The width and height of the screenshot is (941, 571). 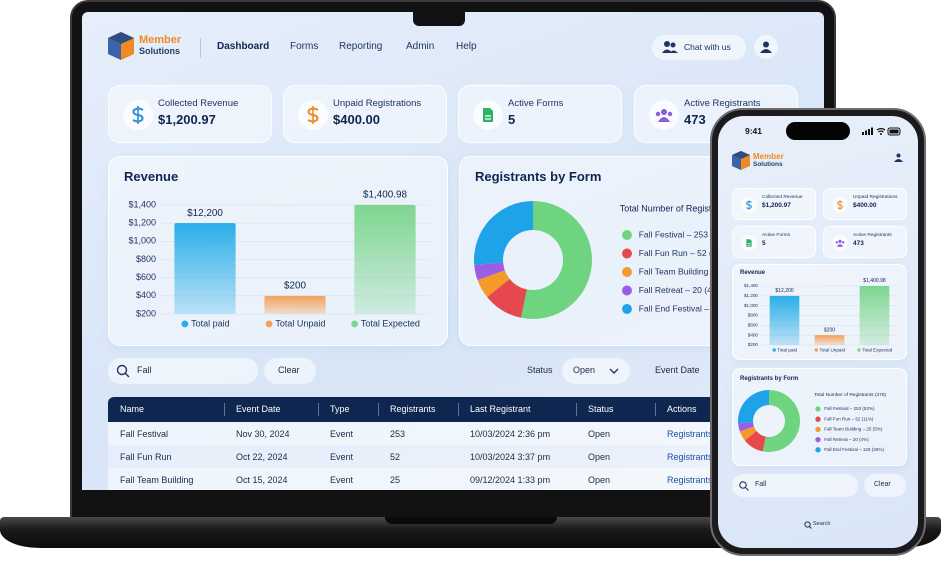 I want to click on legend-label: Fall Festival – 253 (53%), so click(x=849, y=408).